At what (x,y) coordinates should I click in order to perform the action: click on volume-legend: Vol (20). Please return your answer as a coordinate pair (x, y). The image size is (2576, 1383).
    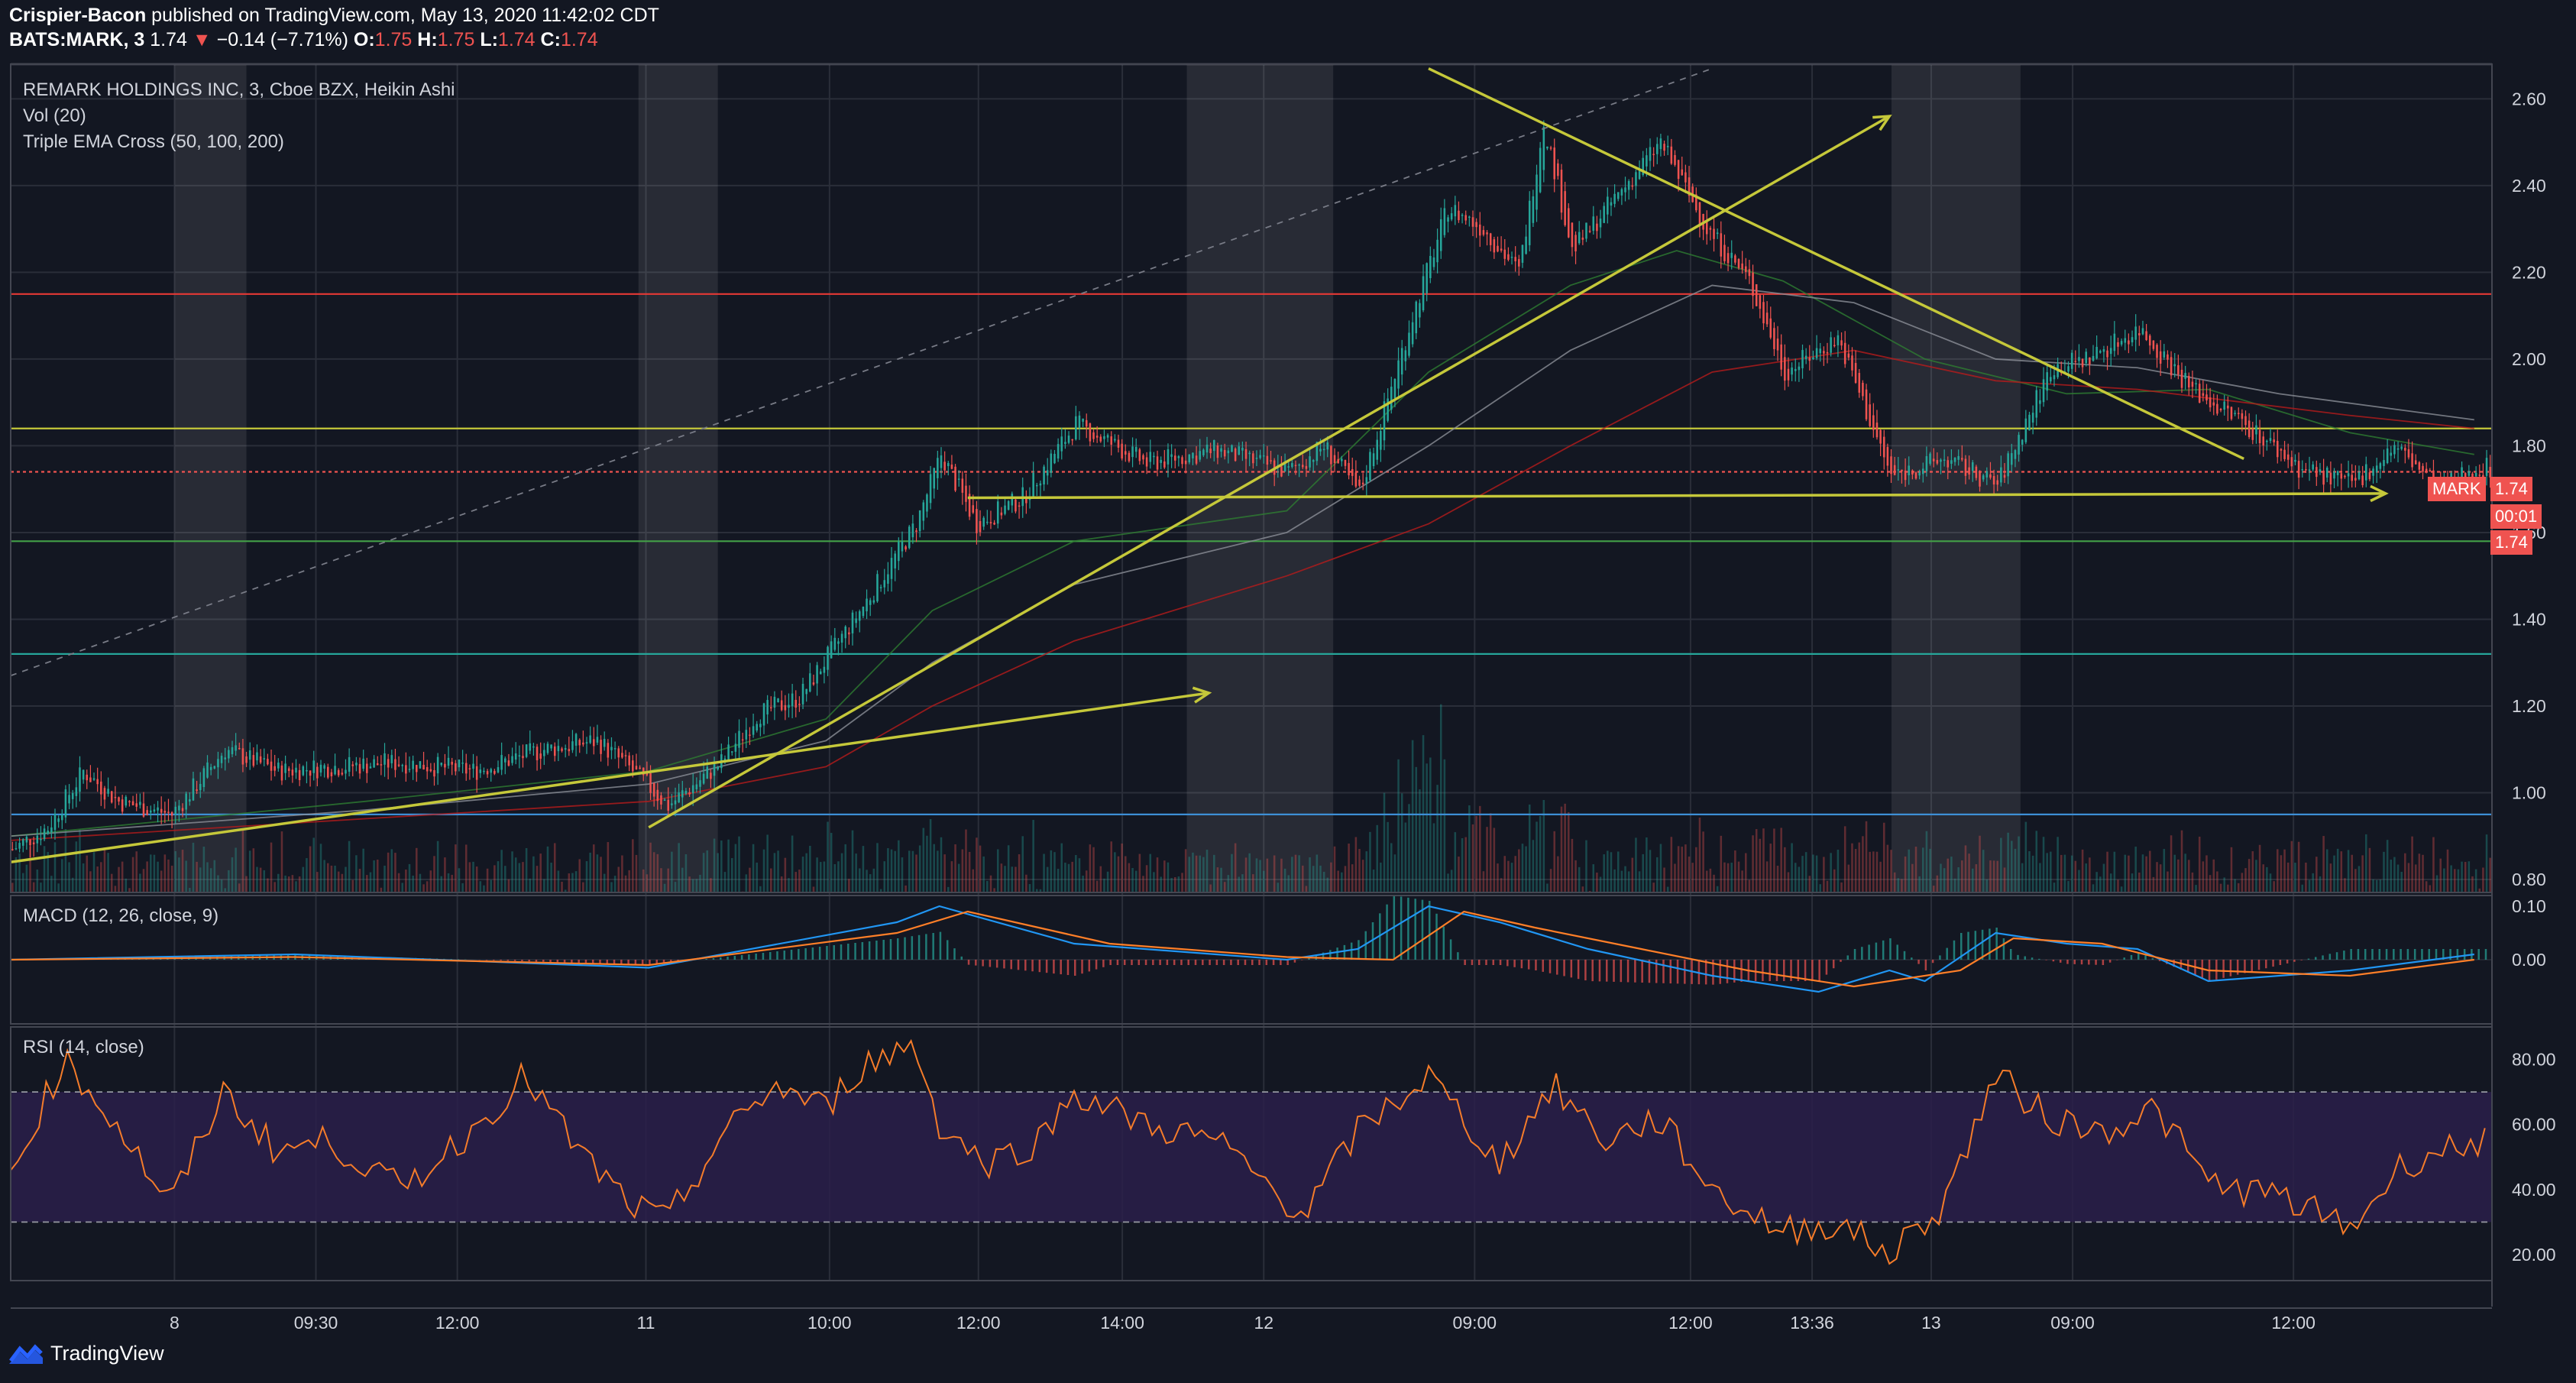
    Looking at the image, I should click on (54, 115).